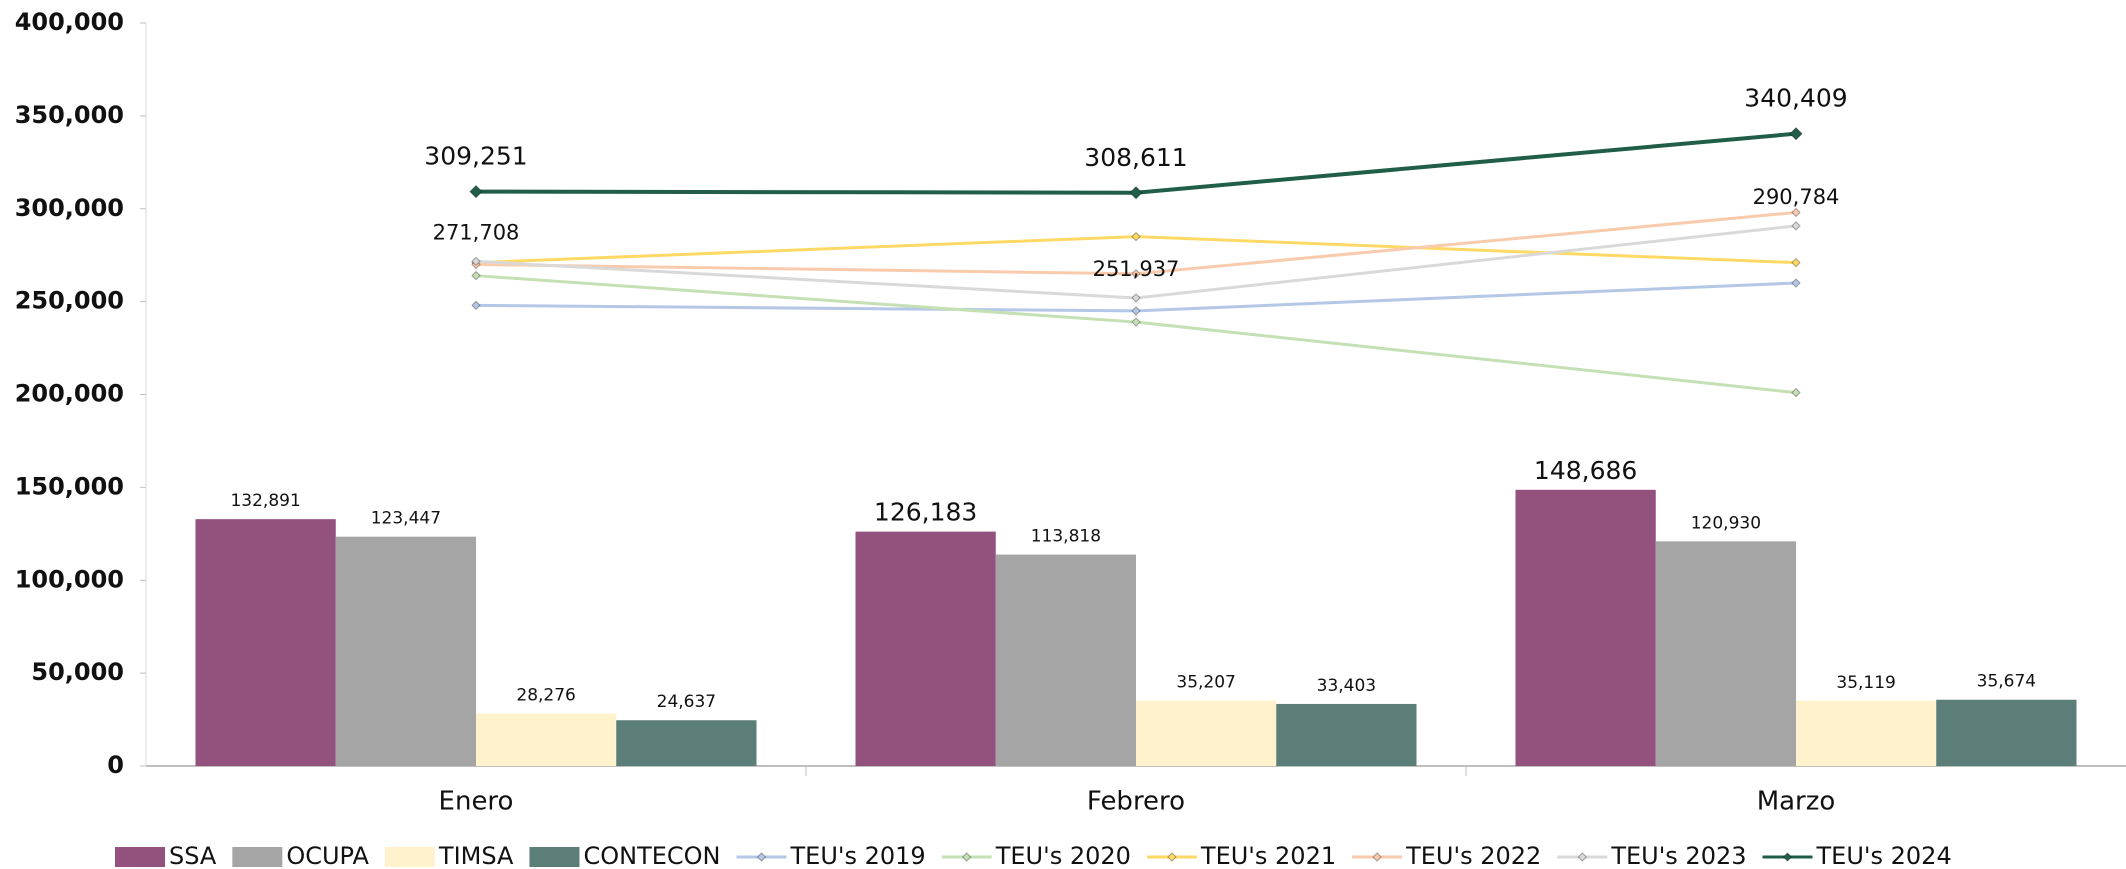  What do you see at coordinates (1726, 523) in the screenshot?
I see `data-label: 120,930` at bounding box center [1726, 523].